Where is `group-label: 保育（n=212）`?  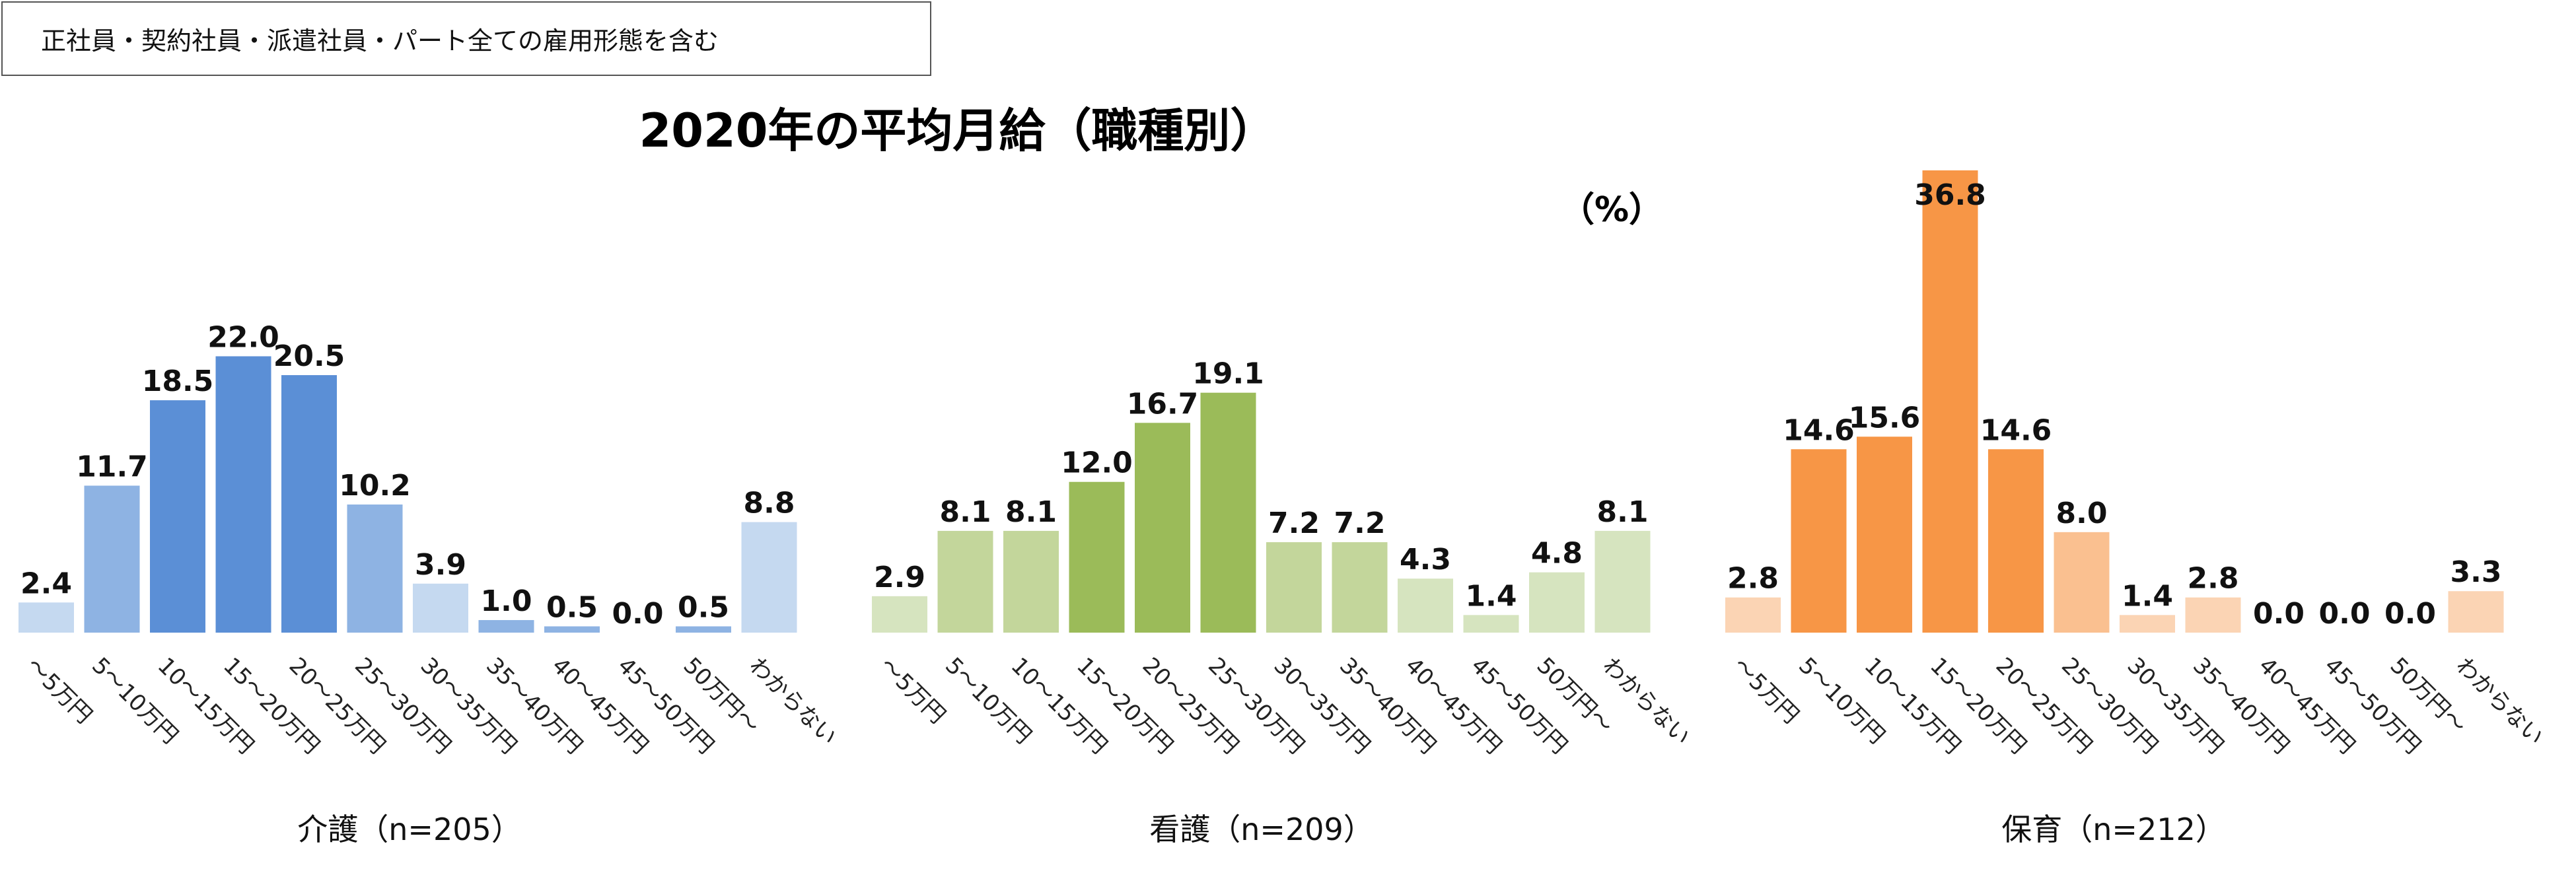 group-label: 保育（n=212） is located at coordinates (2113, 829).